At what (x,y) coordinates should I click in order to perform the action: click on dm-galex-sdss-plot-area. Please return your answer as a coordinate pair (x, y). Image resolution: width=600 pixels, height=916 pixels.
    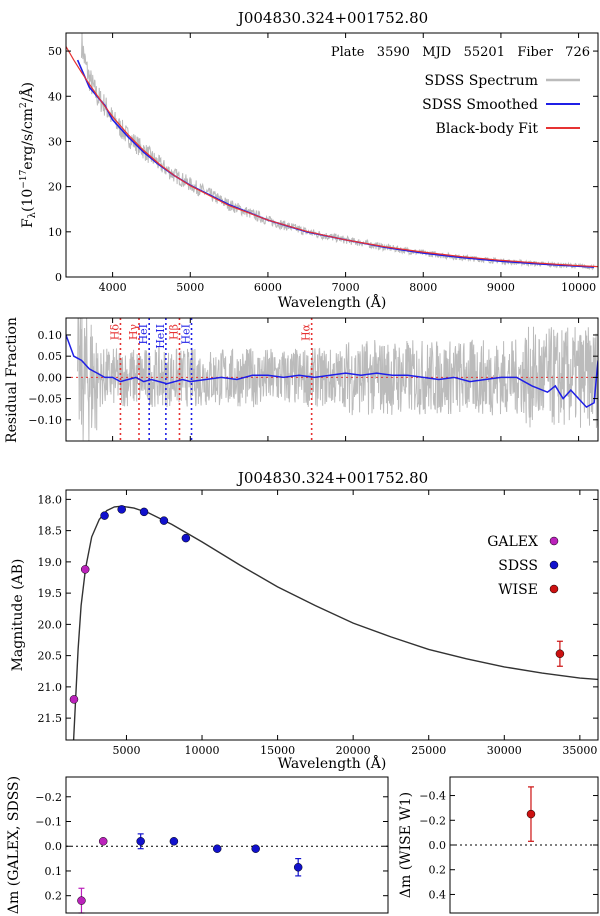
    Looking at the image, I should click on (227, 873).